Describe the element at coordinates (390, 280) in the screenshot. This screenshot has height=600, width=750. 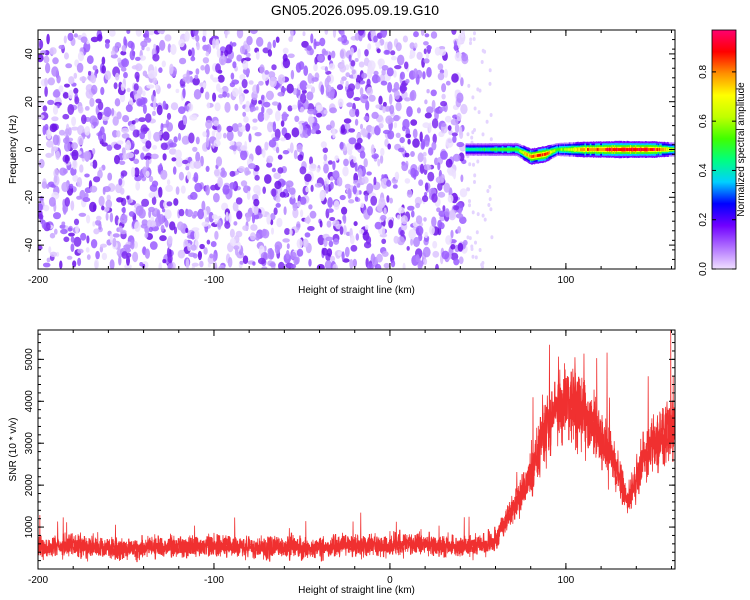
I see `x-tick-label: 0` at that location.